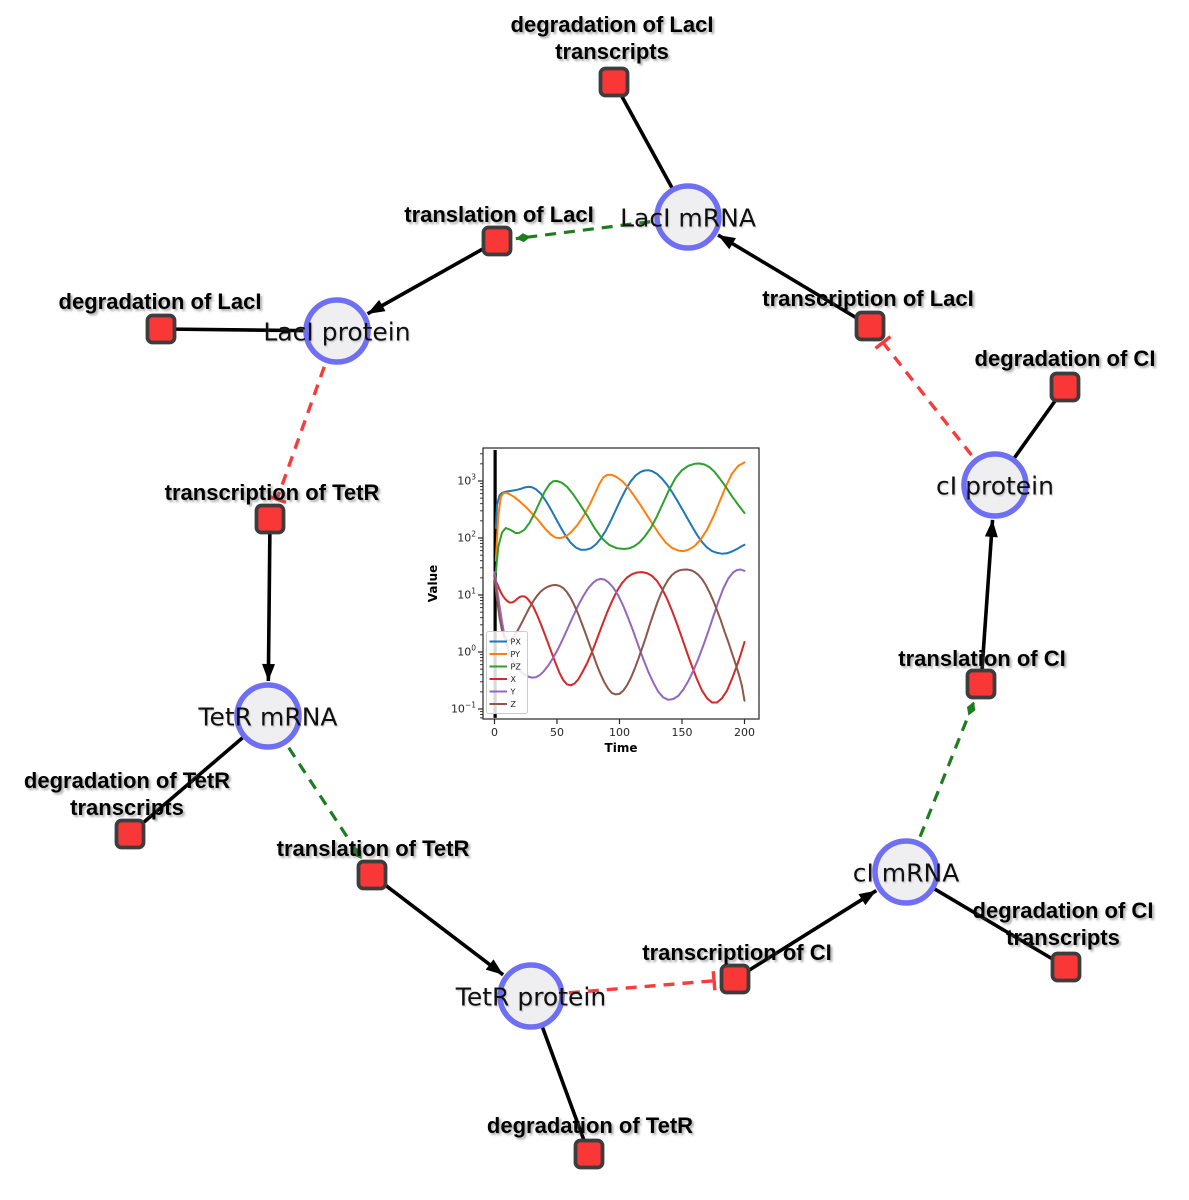 Image resolution: width=1189 pixels, height=1200 pixels. I want to click on species-label-laci-mrna: LacI mRNA, so click(688, 218).